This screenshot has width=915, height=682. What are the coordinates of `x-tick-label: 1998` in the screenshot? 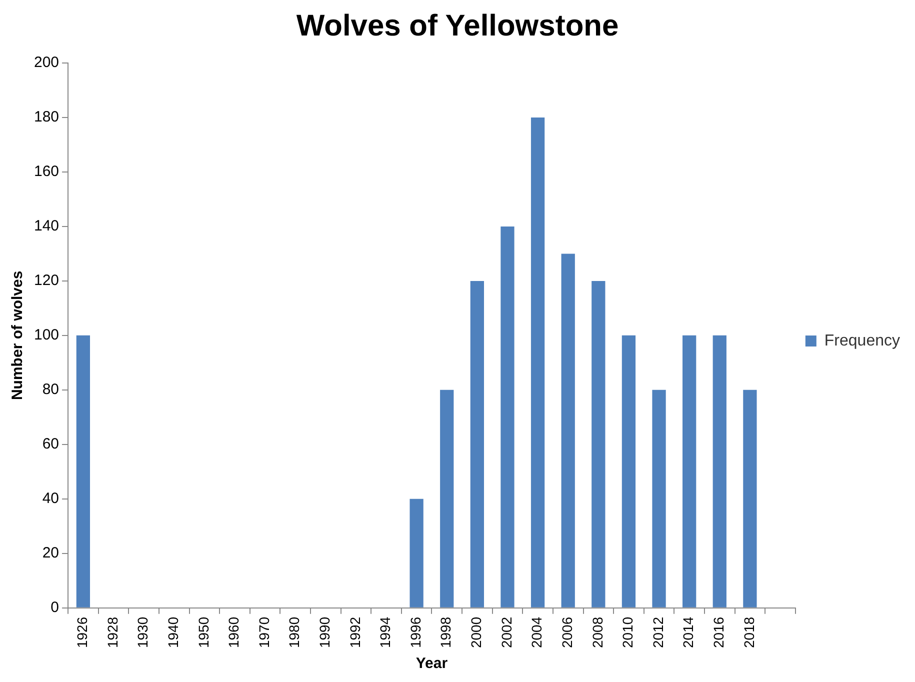 It's located at (446, 632).